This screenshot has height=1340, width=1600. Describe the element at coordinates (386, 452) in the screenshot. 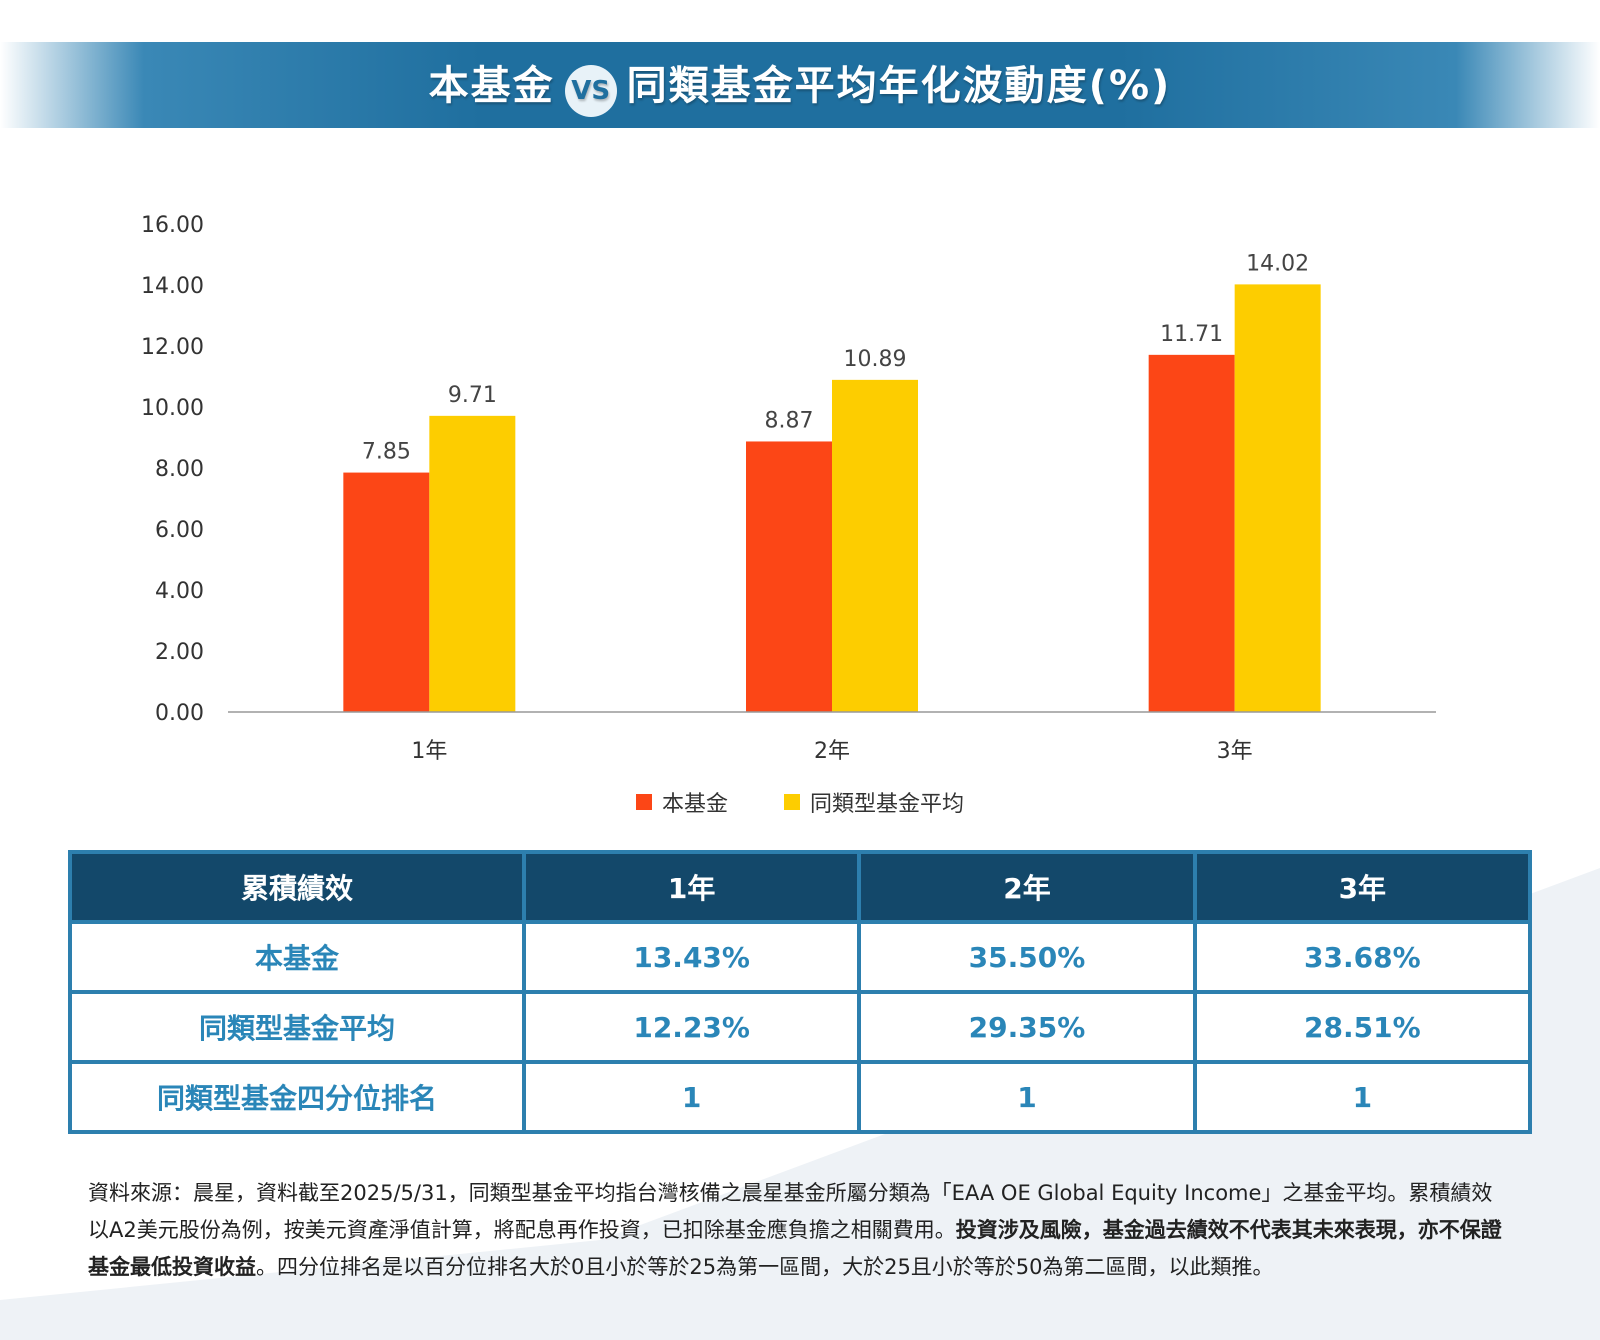

I see `data-label: 7.85` at that location.